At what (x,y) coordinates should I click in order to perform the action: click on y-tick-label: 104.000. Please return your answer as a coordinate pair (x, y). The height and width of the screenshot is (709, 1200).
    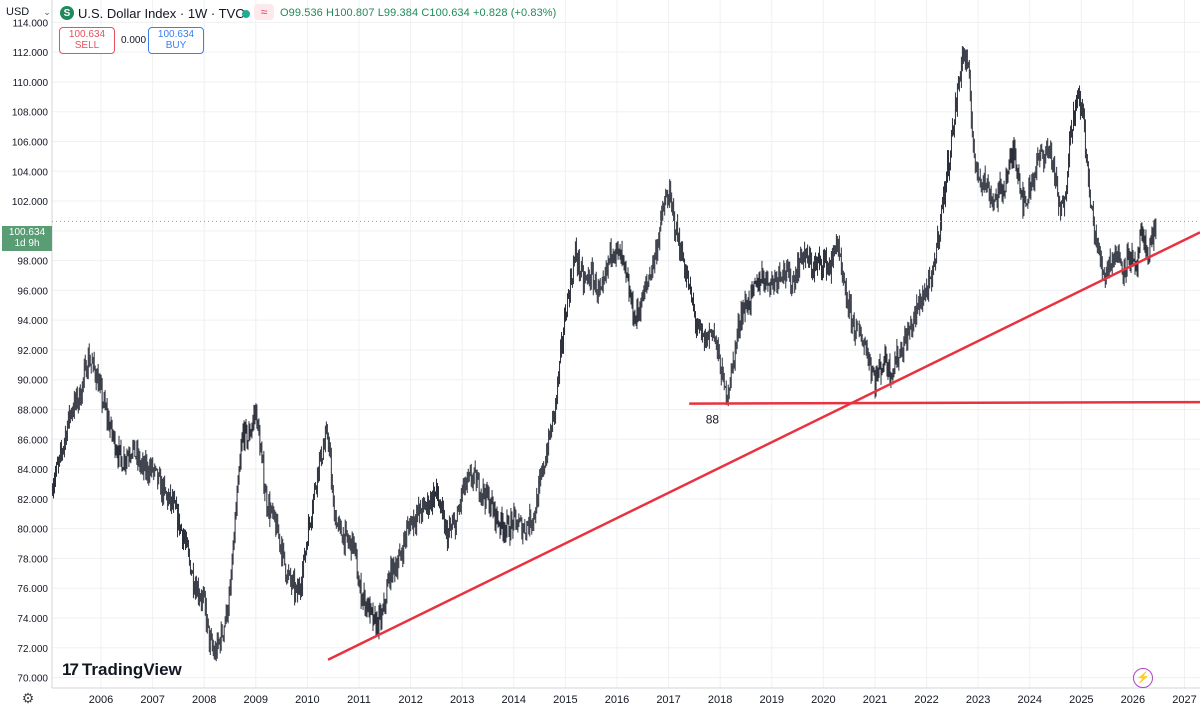
    Looking at the image, I should click on (30, 172).